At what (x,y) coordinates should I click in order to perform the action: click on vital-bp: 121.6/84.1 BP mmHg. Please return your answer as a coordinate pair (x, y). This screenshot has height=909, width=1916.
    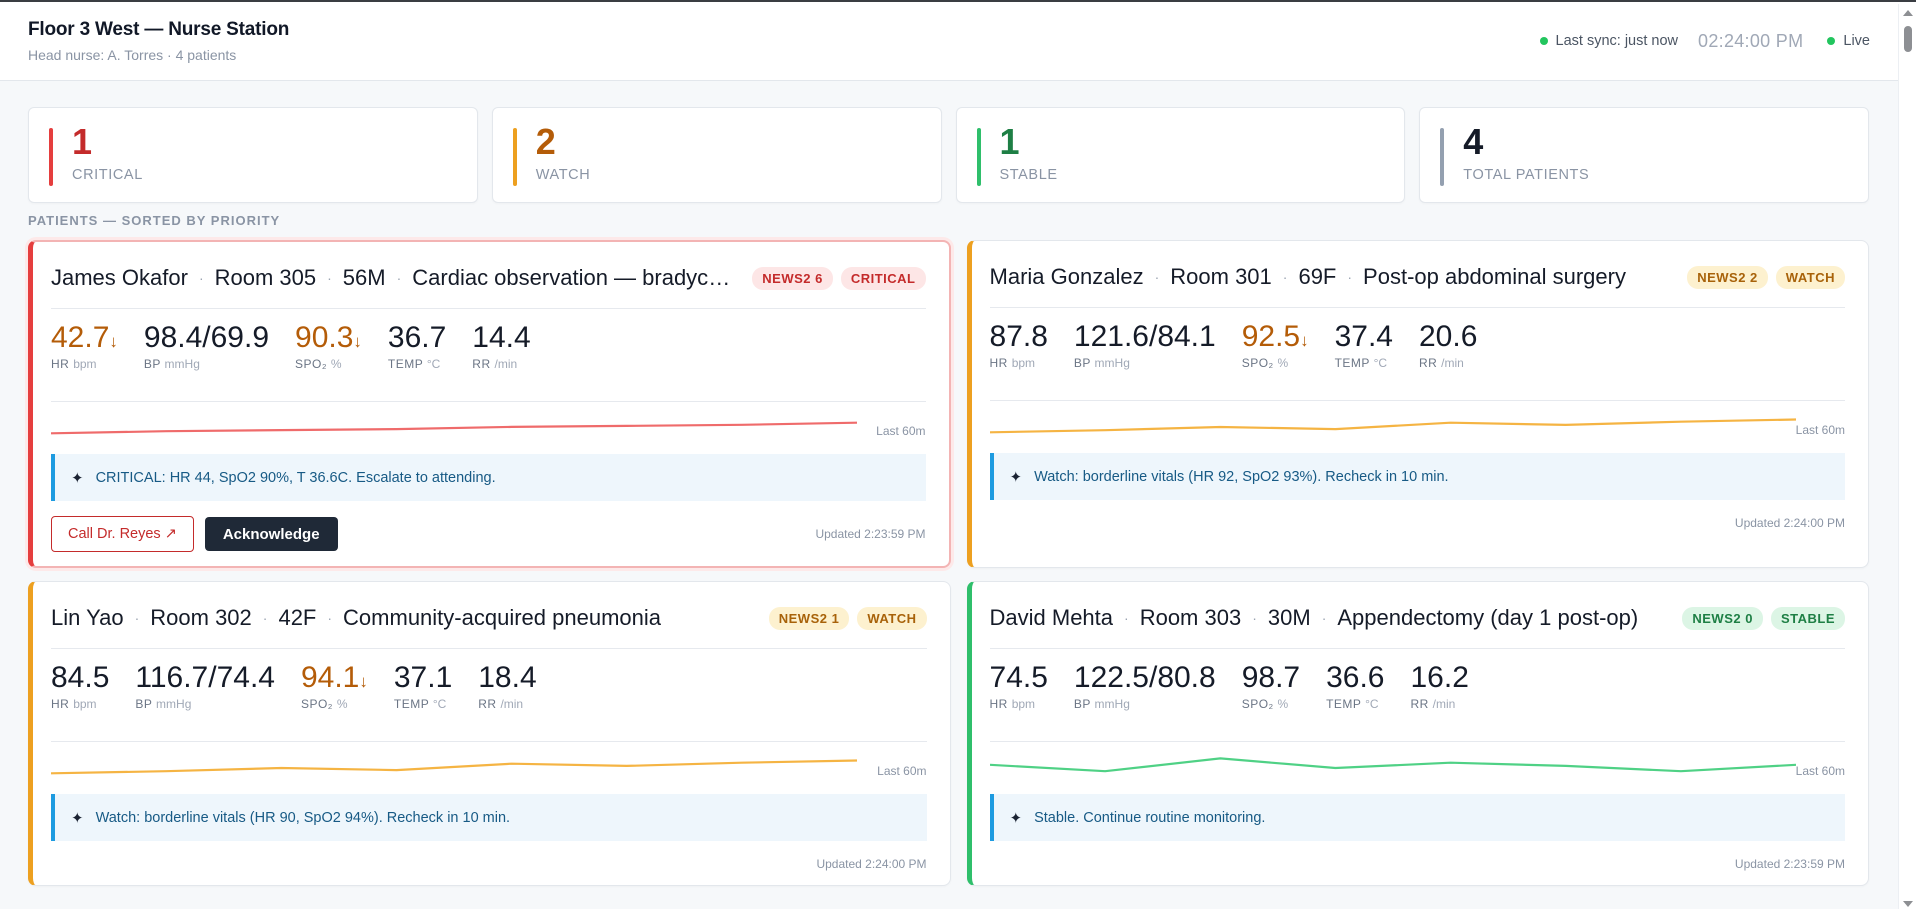
    Looking at the image, I should click on (1145, 353).